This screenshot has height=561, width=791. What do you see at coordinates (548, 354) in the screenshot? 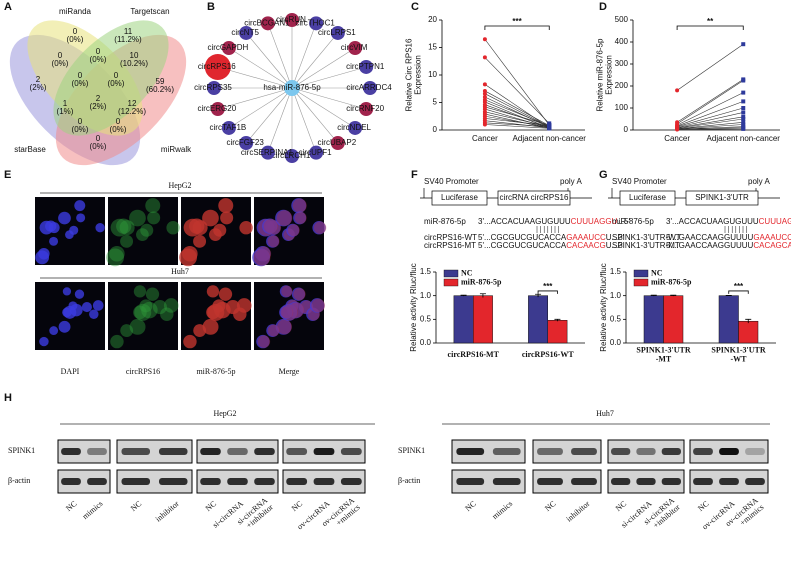
I see `x-tick-label: circRPS16-WT` at bounding box center [548, 354].